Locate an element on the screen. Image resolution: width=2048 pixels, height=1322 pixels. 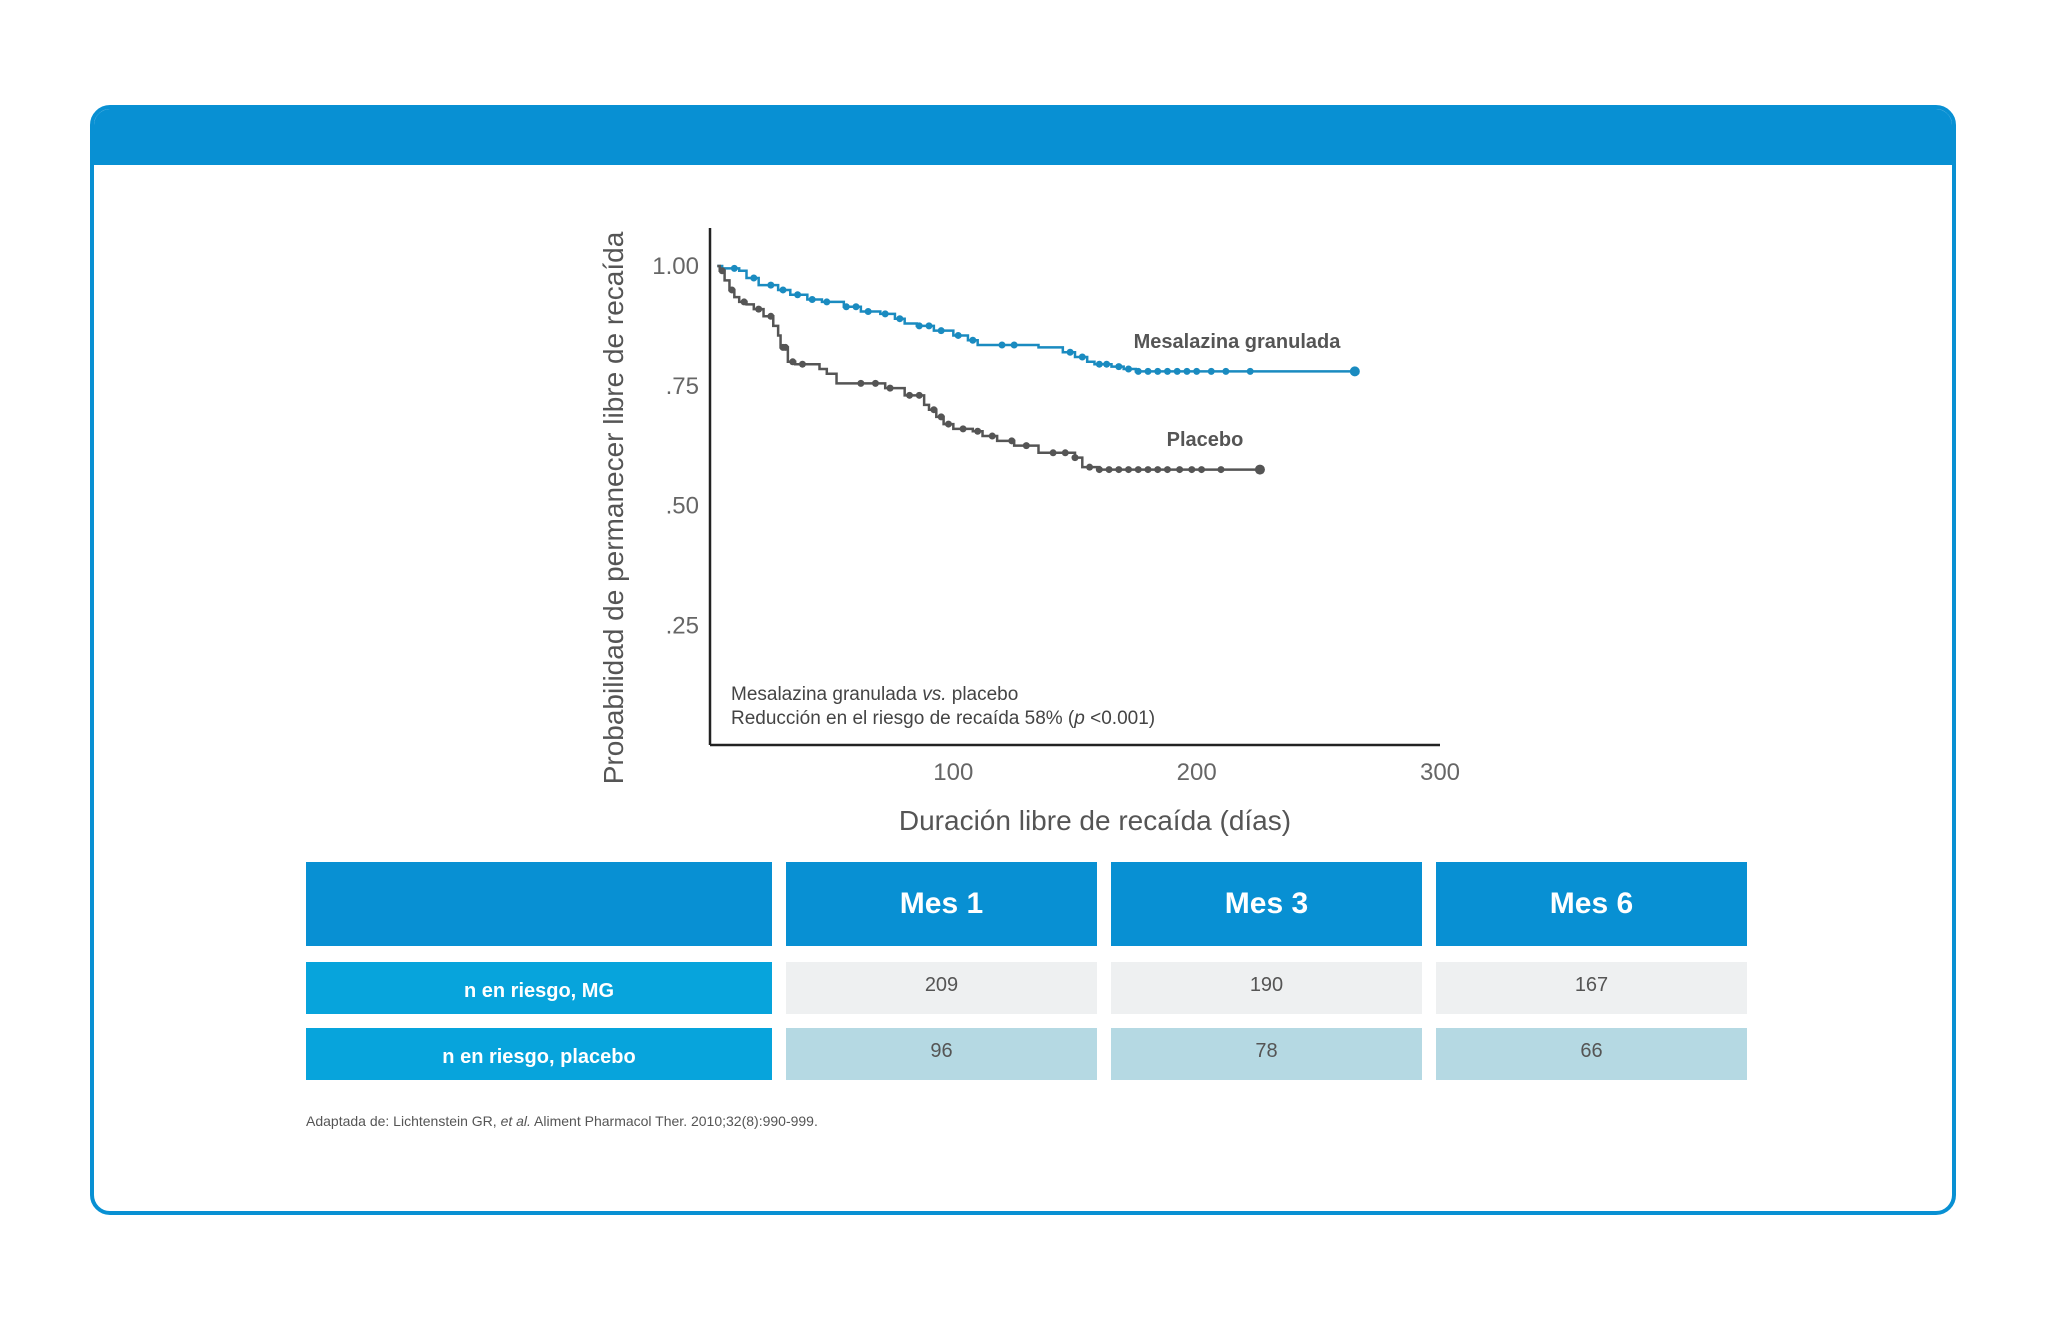
cell-mg-mes-1: 209 is located at coordinates (941, 988).